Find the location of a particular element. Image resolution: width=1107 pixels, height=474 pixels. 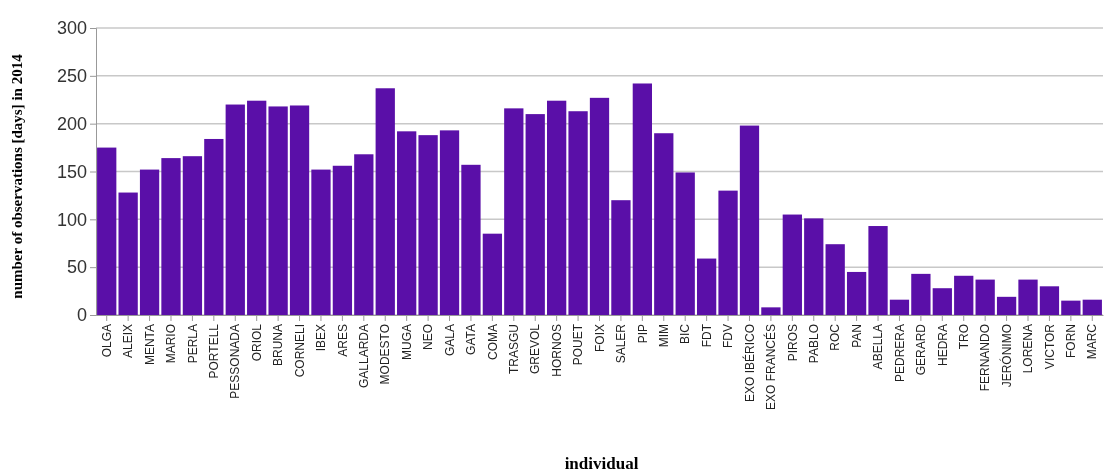

x-tick-label: SALER is located at coordinates (621, 343).